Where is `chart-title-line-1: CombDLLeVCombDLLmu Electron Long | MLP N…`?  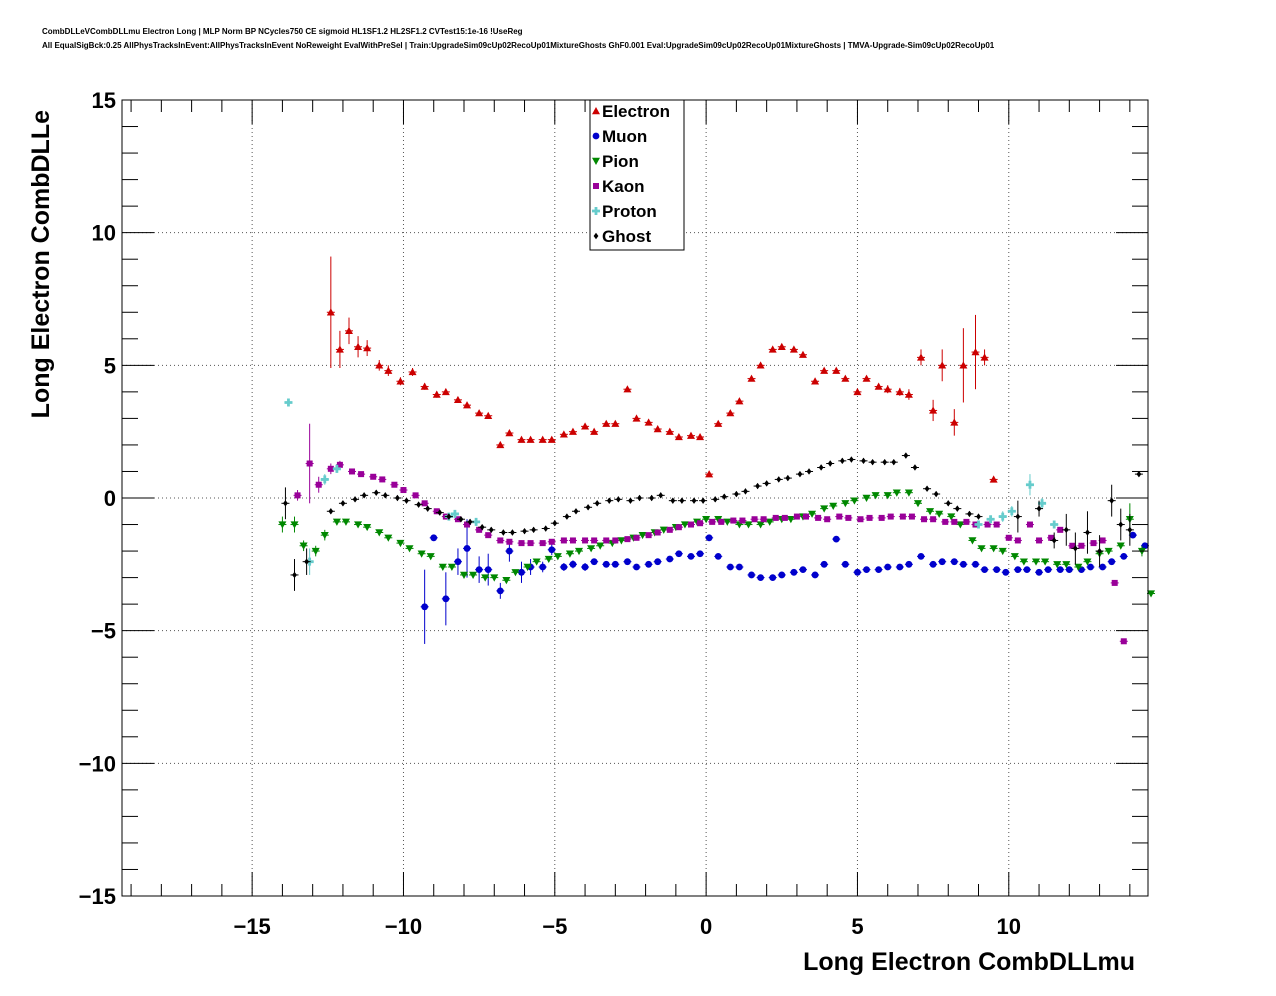
chart-title-line-1: CombDLLeVCombDLLmu Electron Long | MLP N… is located at coordinates (282, 31).